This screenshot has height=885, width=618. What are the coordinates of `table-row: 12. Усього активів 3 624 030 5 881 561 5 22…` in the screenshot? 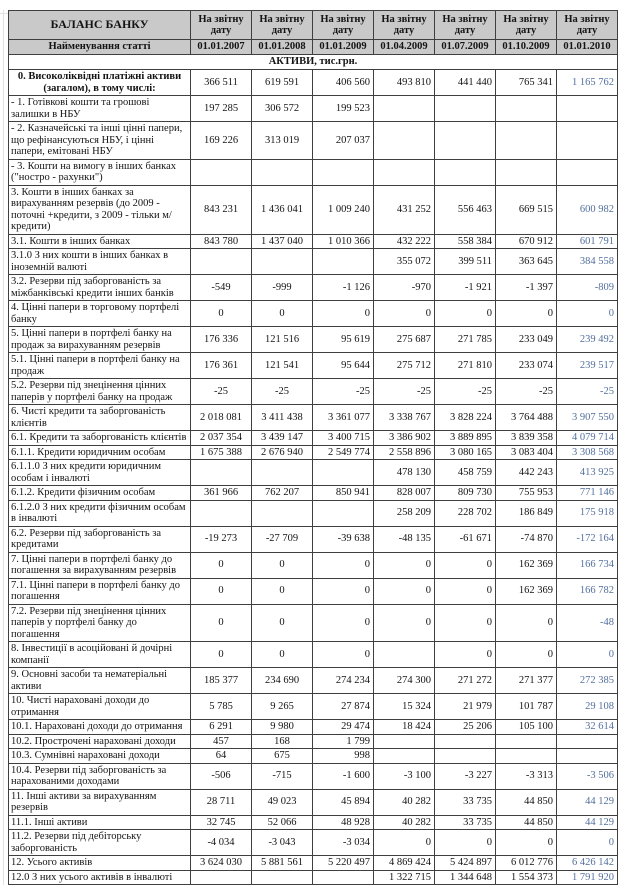 It's located at (313, 863).